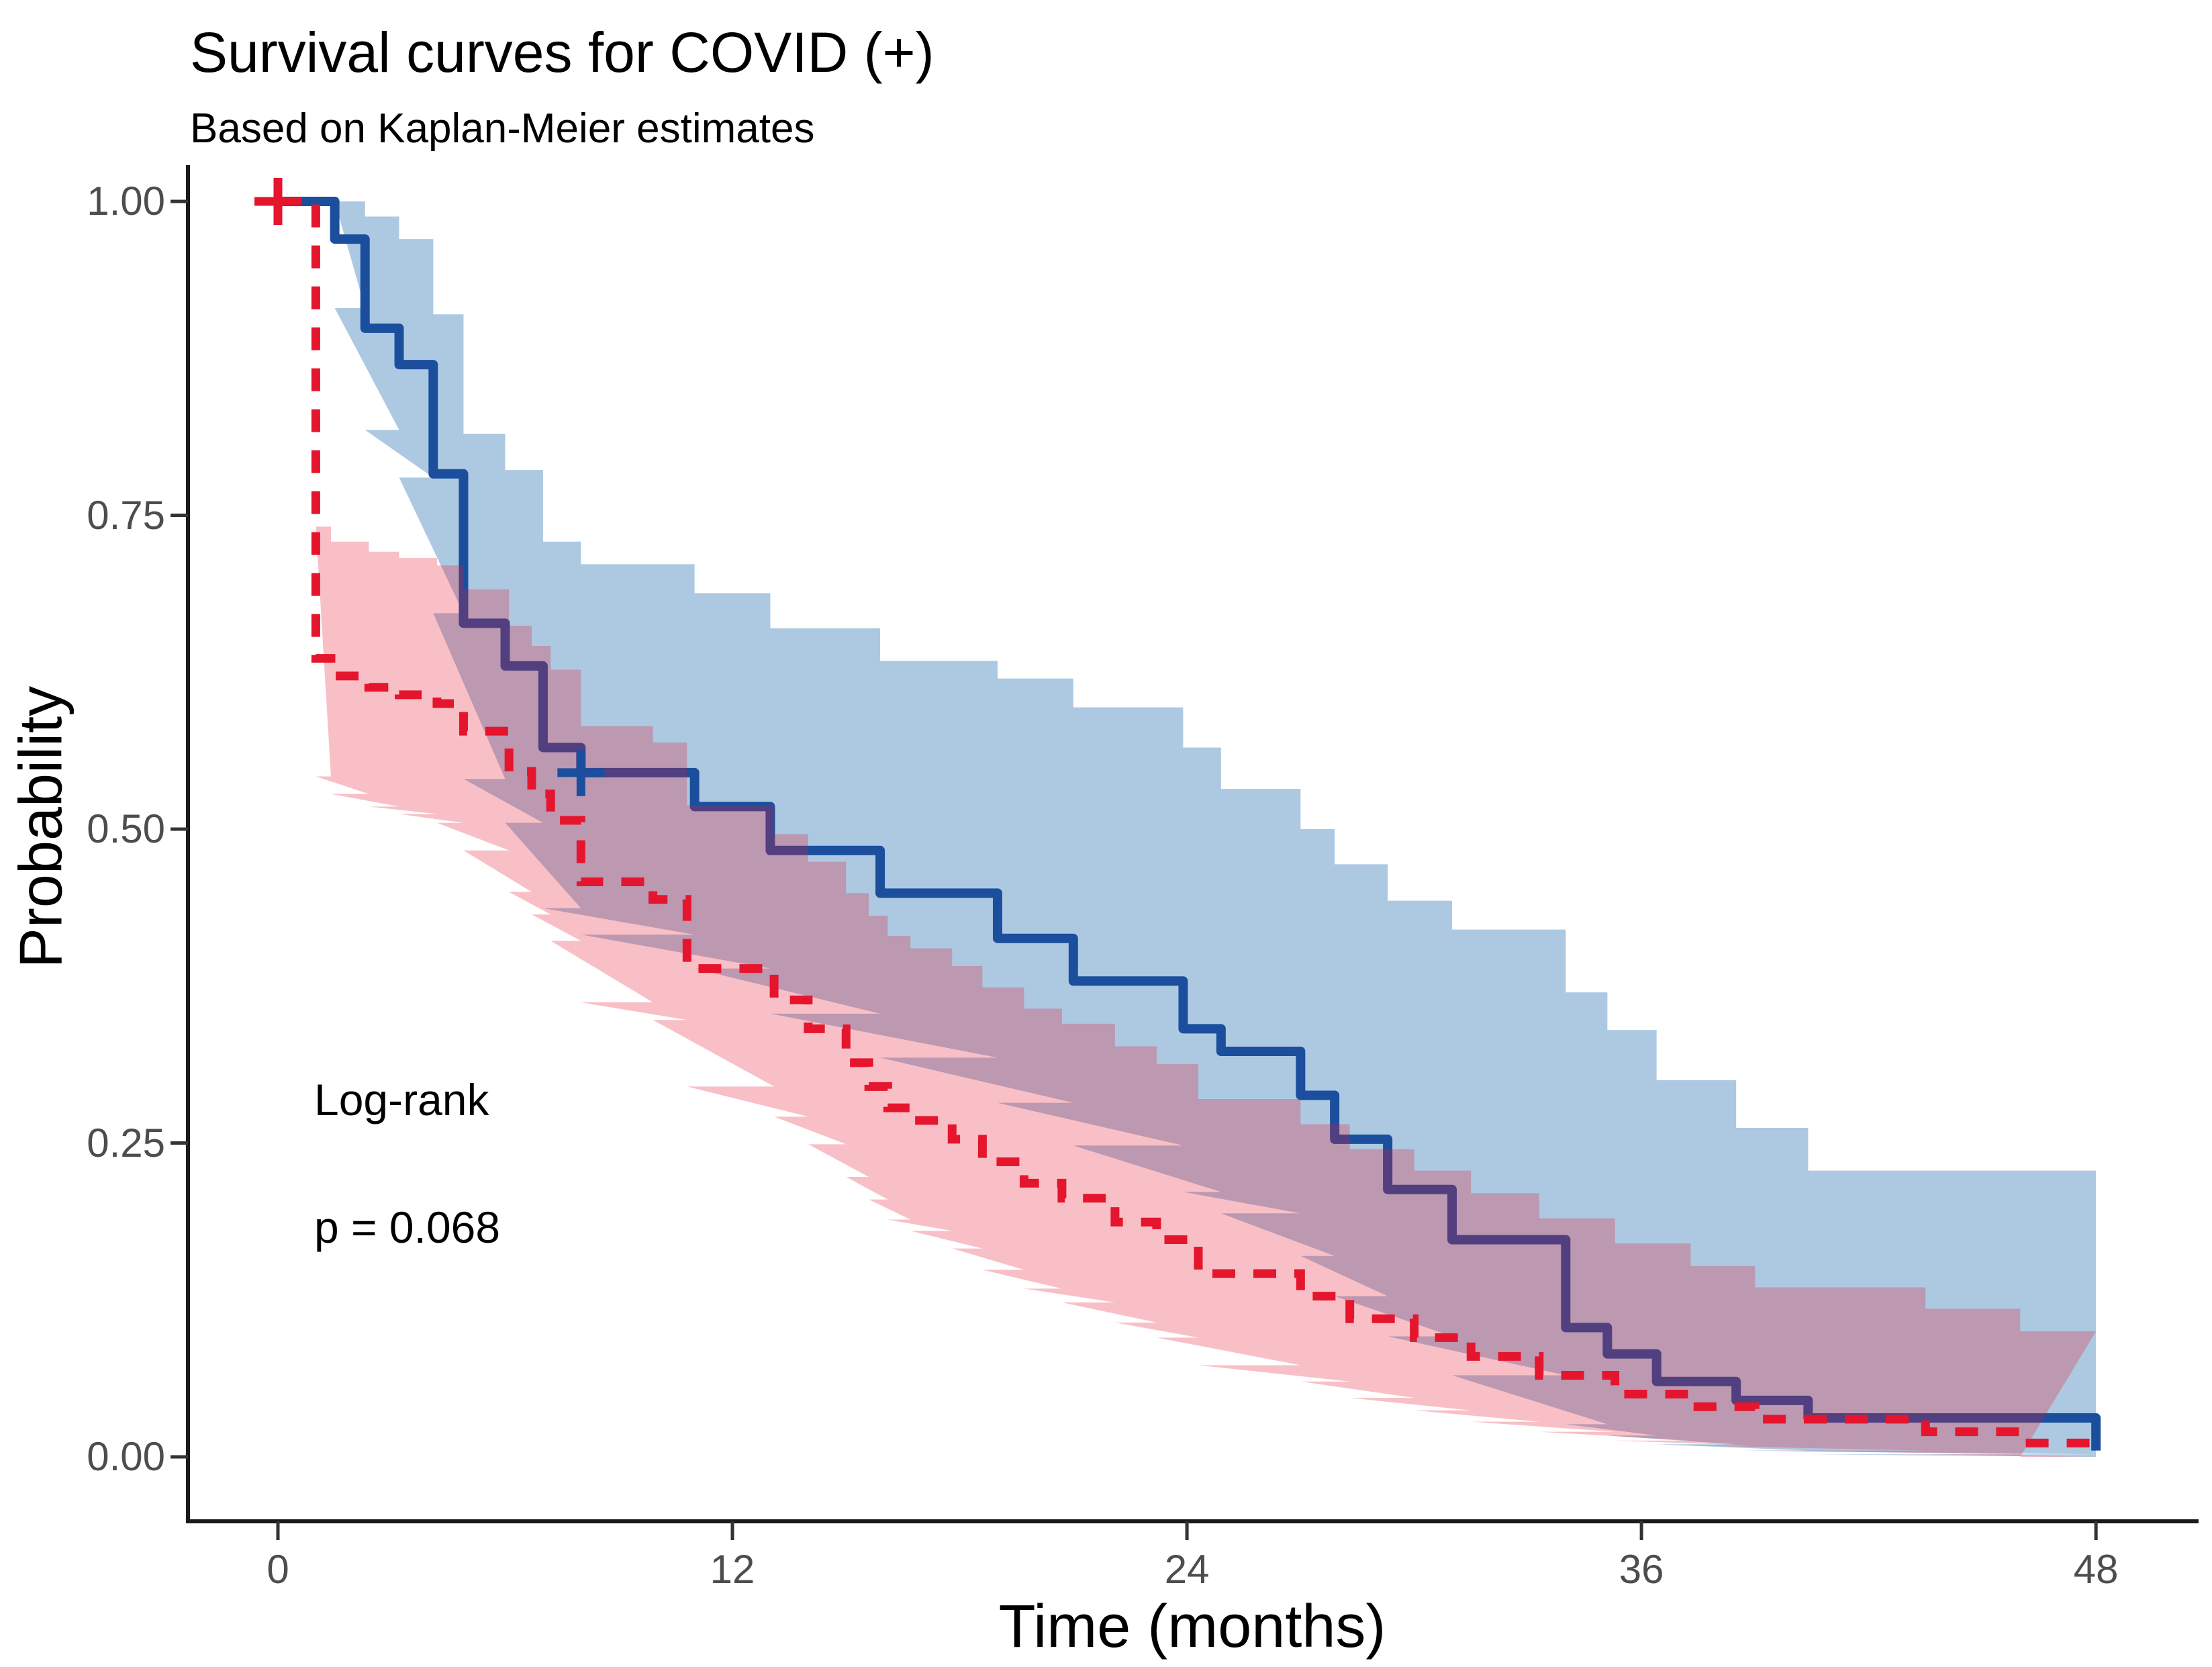  Describe the element at coordinates (278, 1569) in the screenshot. I see `x-tick-label: 0` at that location.